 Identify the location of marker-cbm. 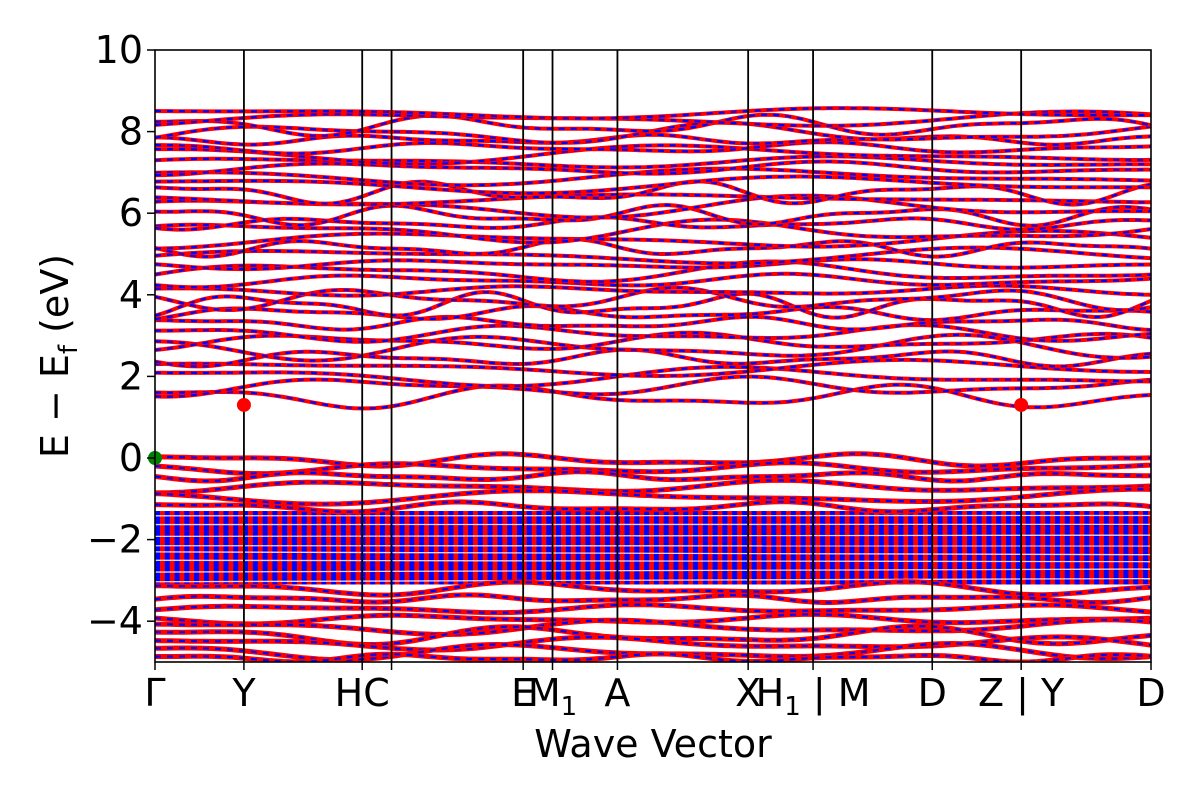
(243, 404).